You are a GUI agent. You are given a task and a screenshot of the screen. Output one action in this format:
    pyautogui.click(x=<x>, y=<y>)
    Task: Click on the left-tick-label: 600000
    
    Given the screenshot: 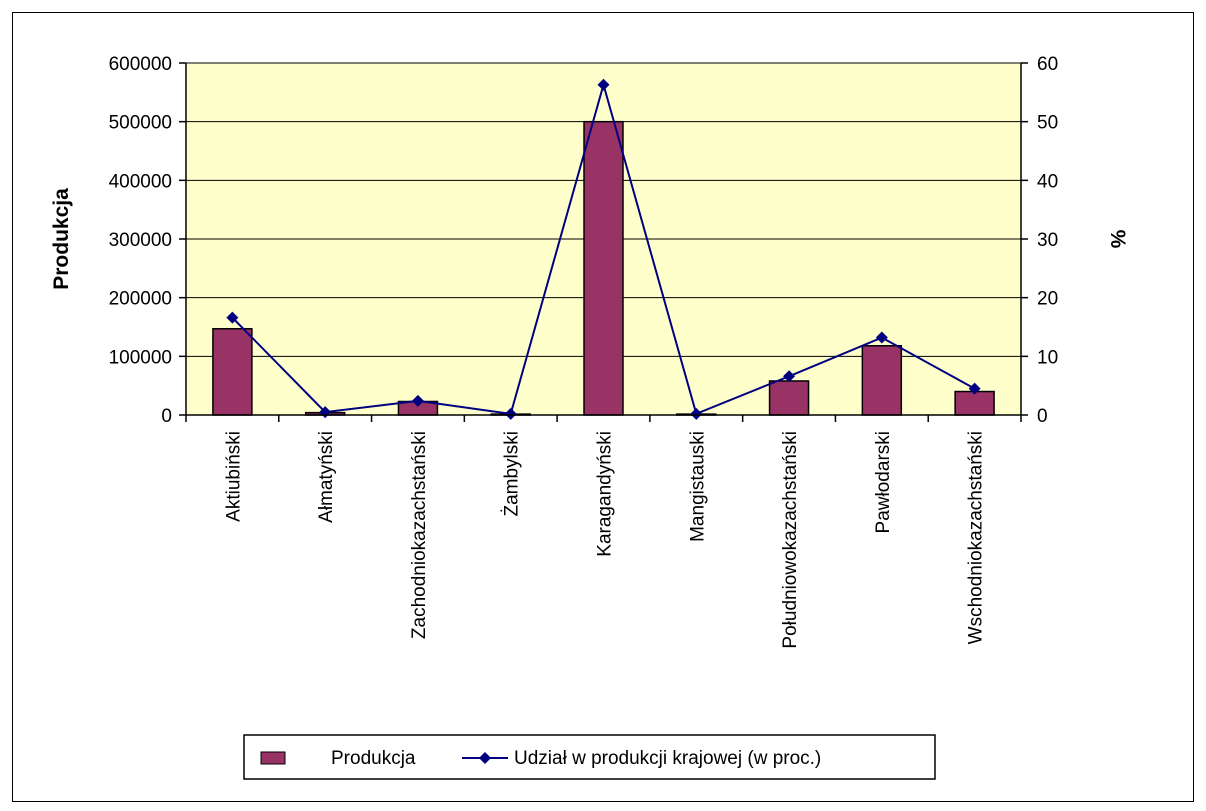 What is the action you would take?
    pyautogui.click(x=140, y=64)
    